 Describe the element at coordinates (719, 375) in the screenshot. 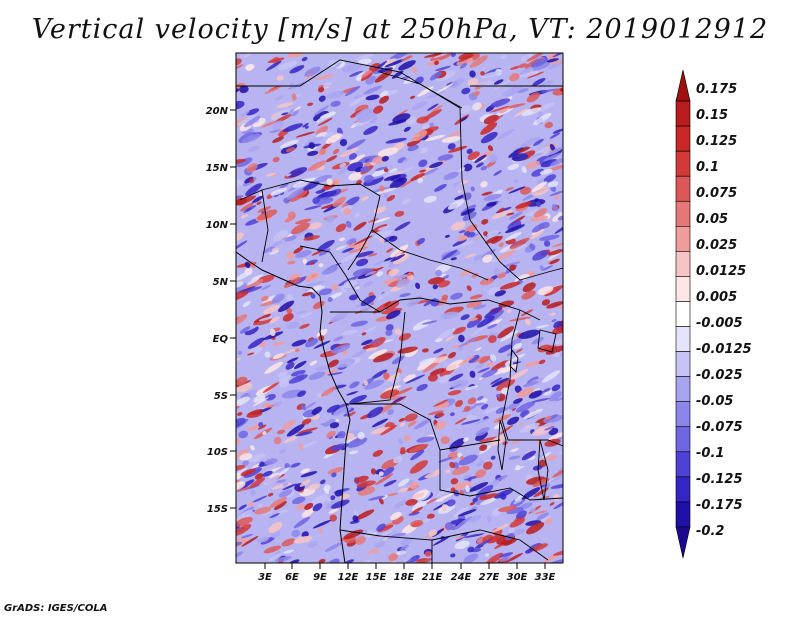

I see `colorbar-label: -0.025` at that location.